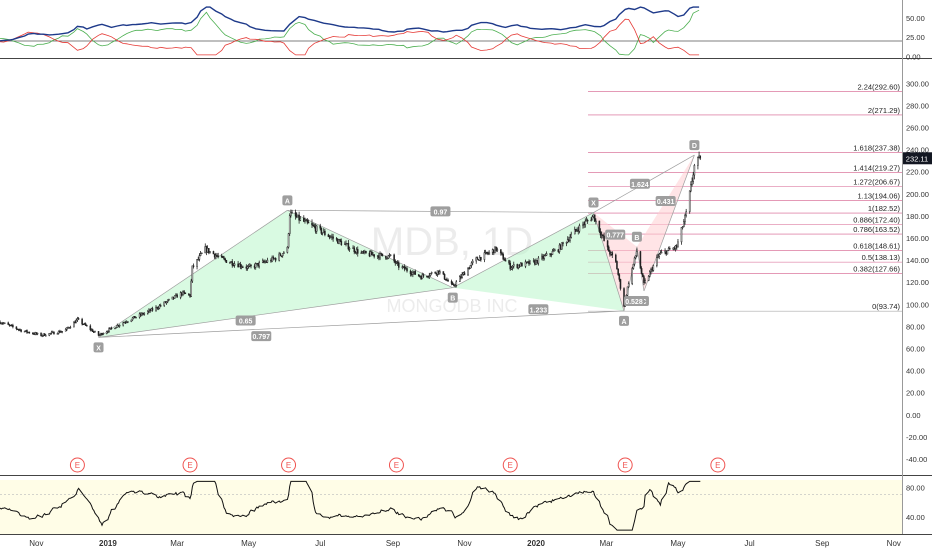 The width and height of the screenshot is (932, 550). What do you see at coordinates (452, 297) in the screenshot?
I see `harmonic-point-label-bg` at bounding box center [452, 297].